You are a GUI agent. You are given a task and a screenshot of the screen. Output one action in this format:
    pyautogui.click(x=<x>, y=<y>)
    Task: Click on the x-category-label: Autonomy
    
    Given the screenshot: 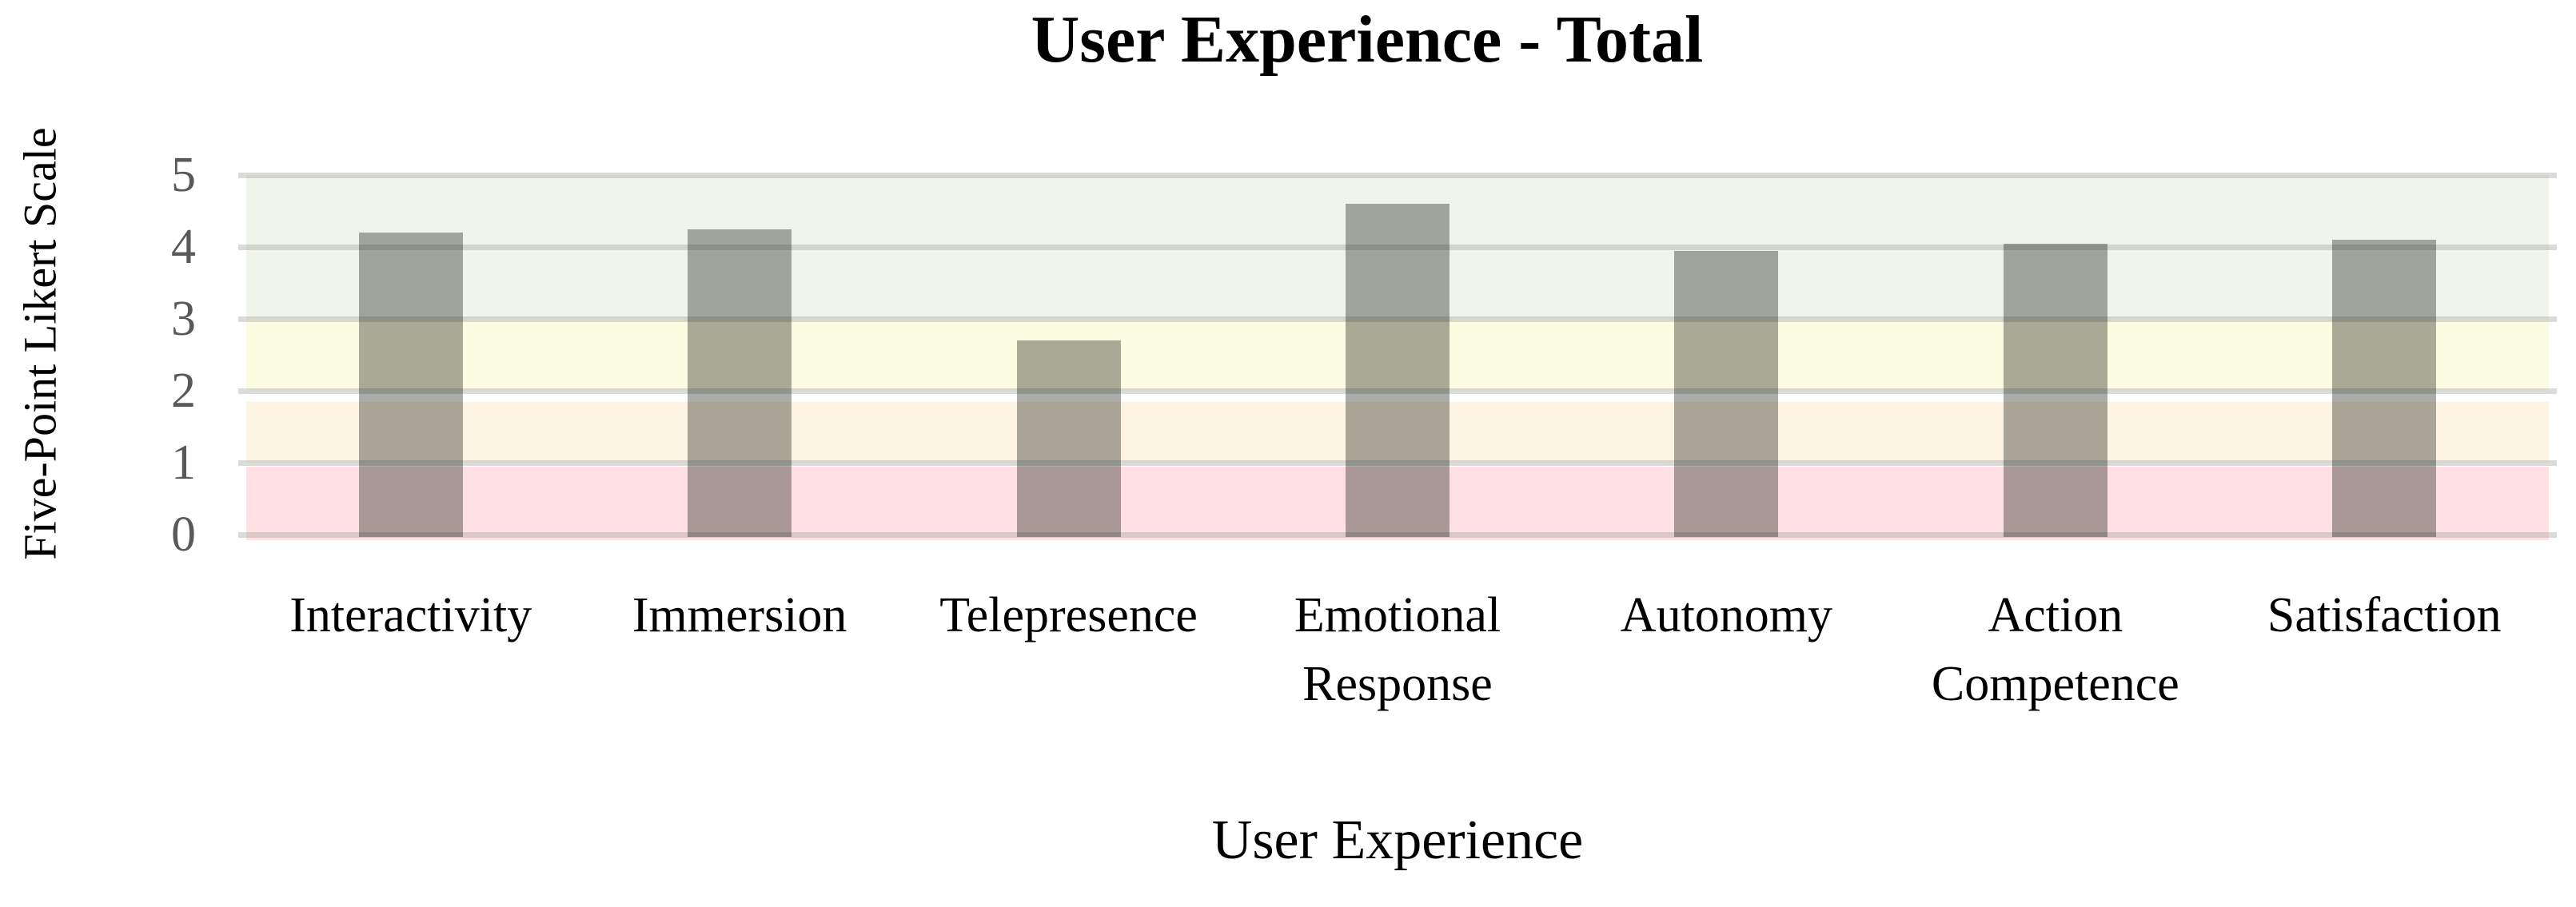 What is the action you would take?
    pyautogui.click(x=1726, y=615)
    